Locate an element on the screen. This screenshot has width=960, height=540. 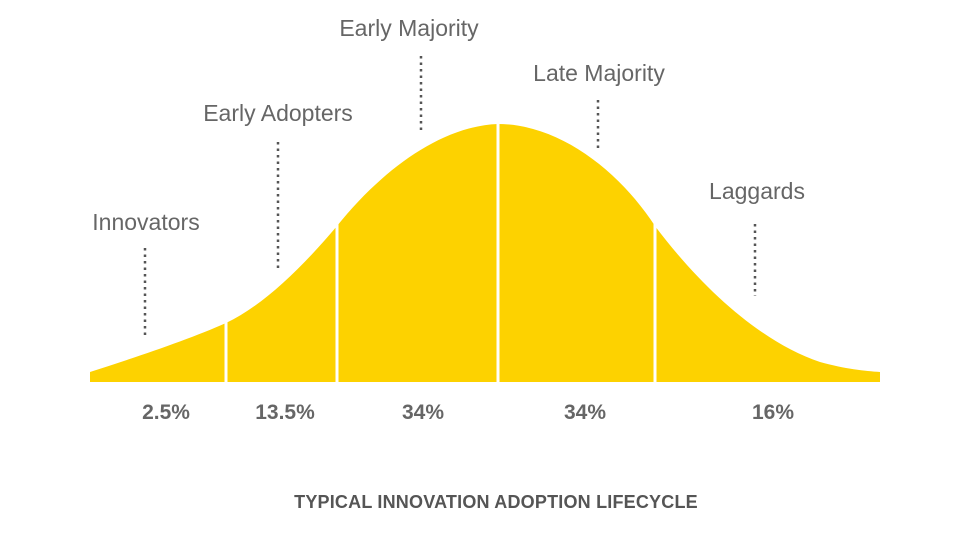
label-laggards: Laggards is located at coordinates (757, 191).